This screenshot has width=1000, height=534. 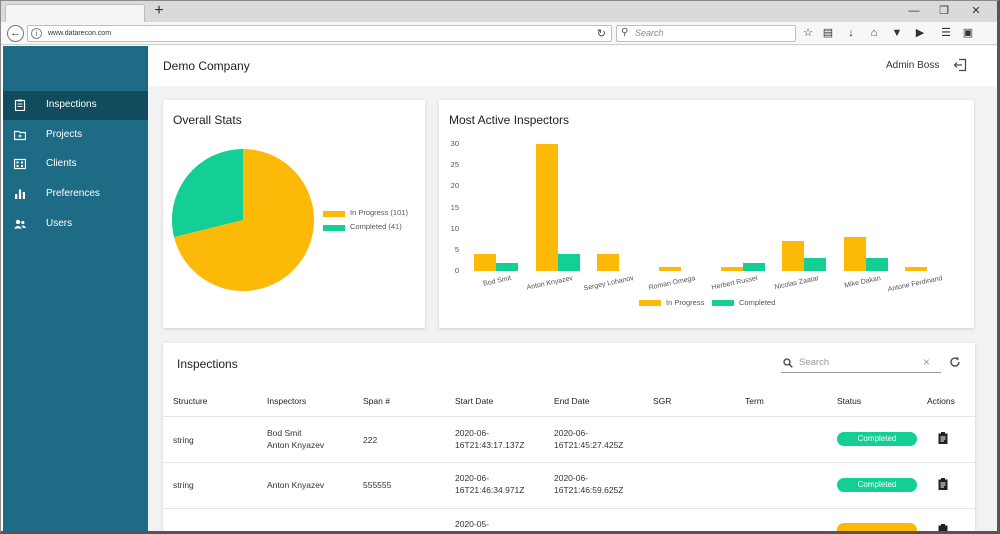 What do you see at coordinates (454, 165) in the screenshot?
I see `y-tick-label: 25` at bounding box center [454, 165].